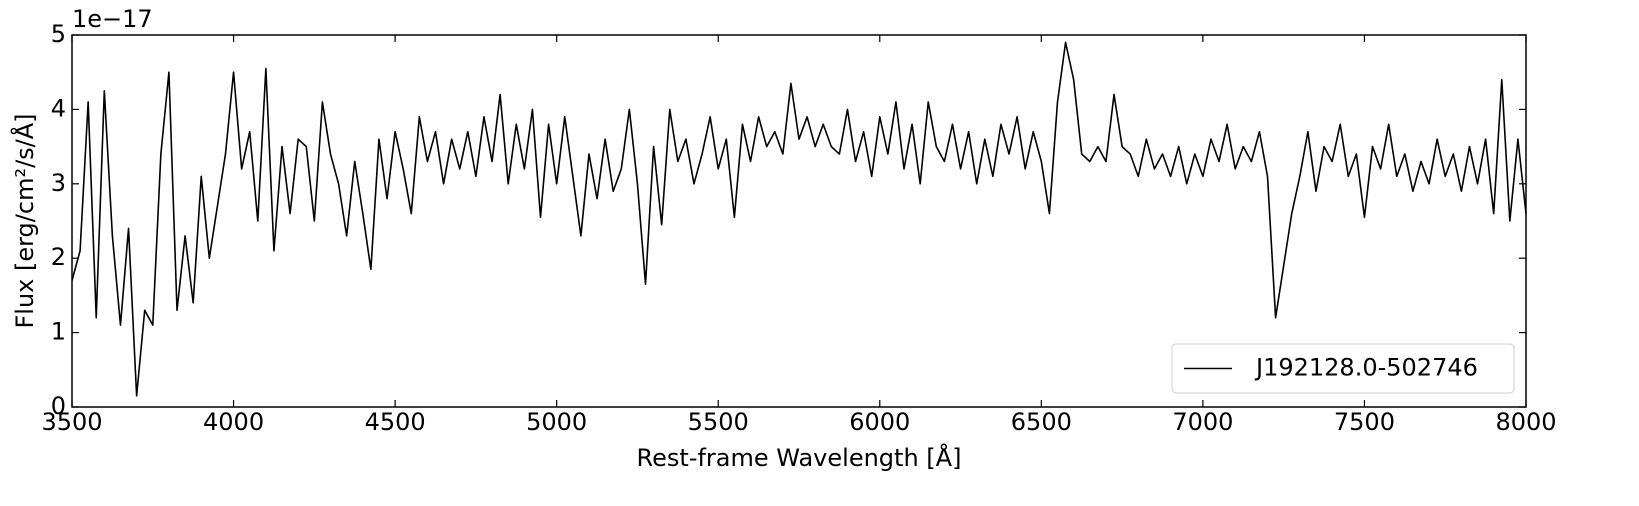 Image resolution: width=1639 pixels, height=506 pixels. Describe the element at coordinates (879, 422) in the screenshot. I see `x-tick-label: 6000` at that location.